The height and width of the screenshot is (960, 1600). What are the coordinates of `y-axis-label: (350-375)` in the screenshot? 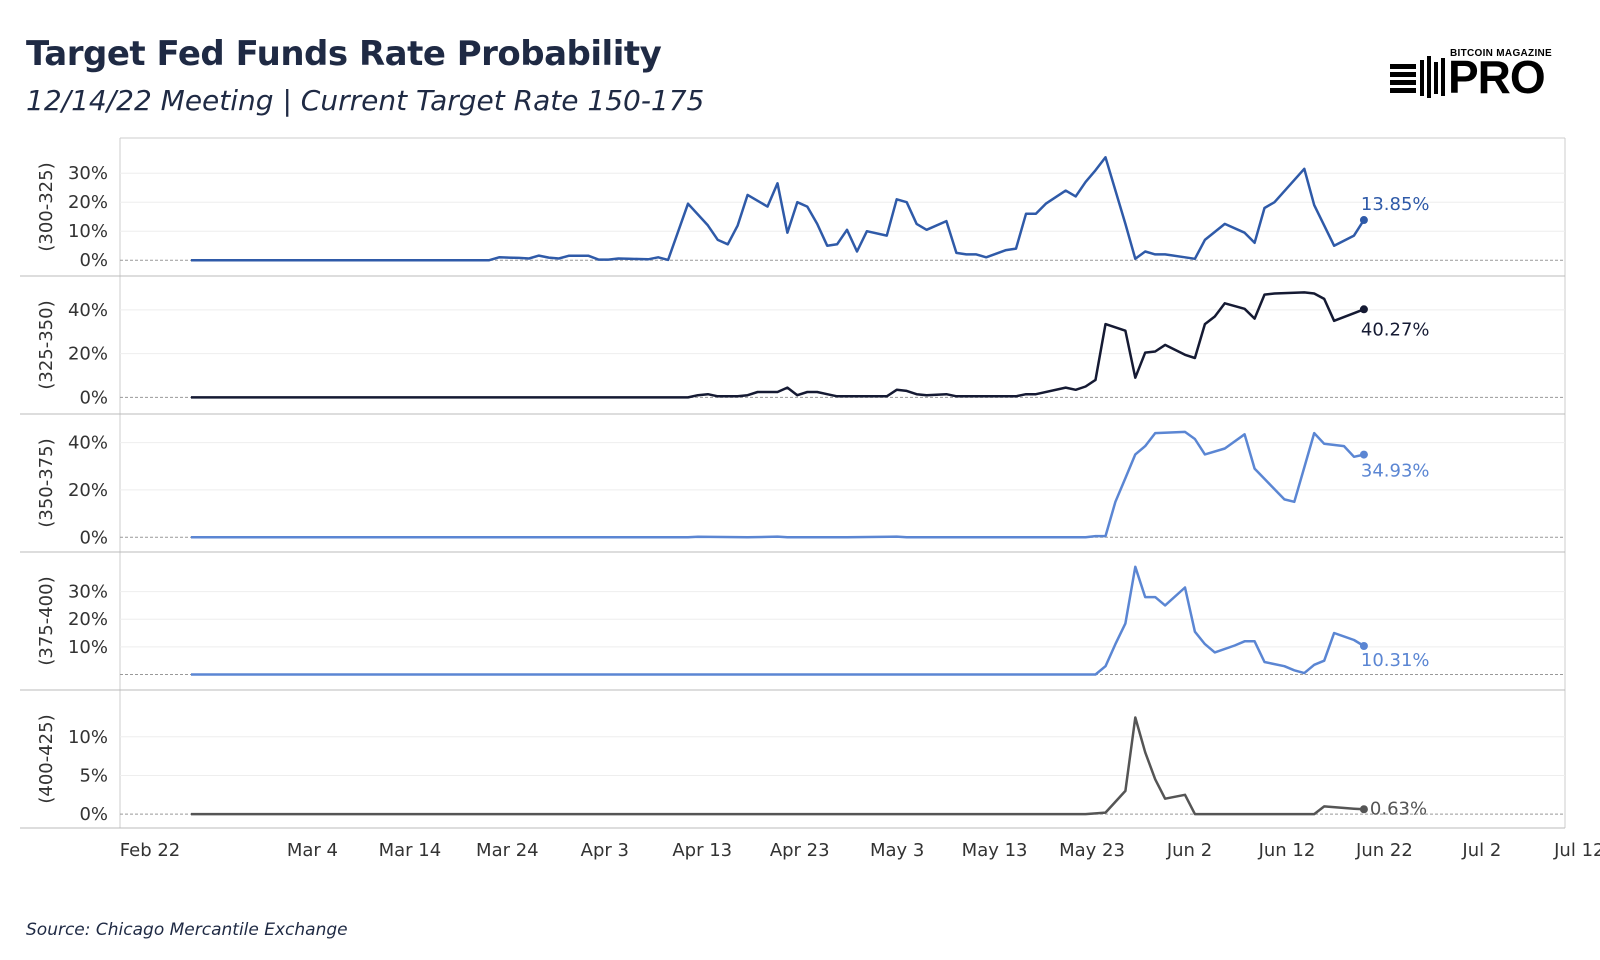 It's located at (46, 482).